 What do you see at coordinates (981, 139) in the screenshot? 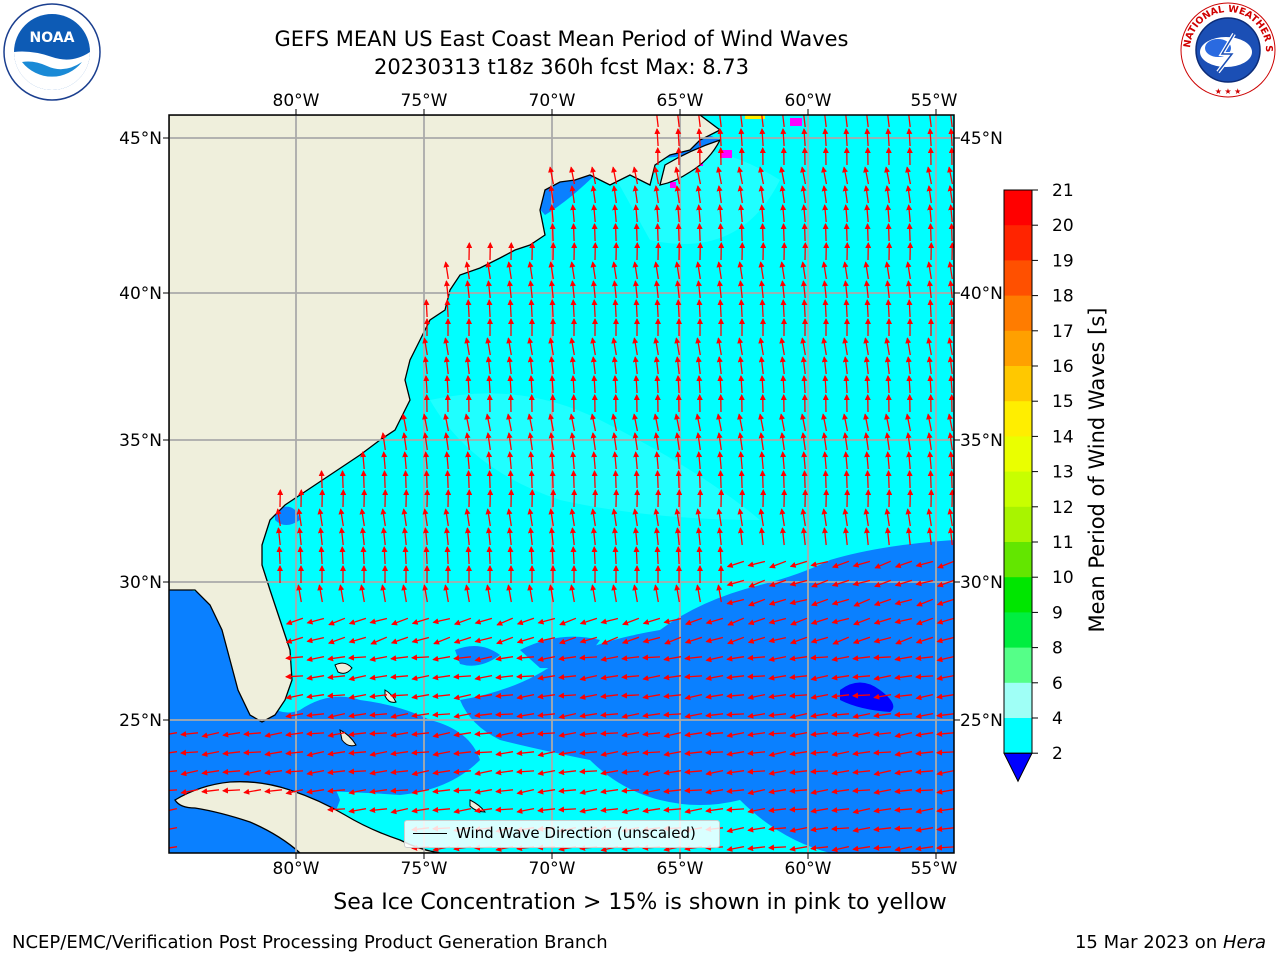
I see `lat-tick-right: 45°N` at bounding box center [981, 139].